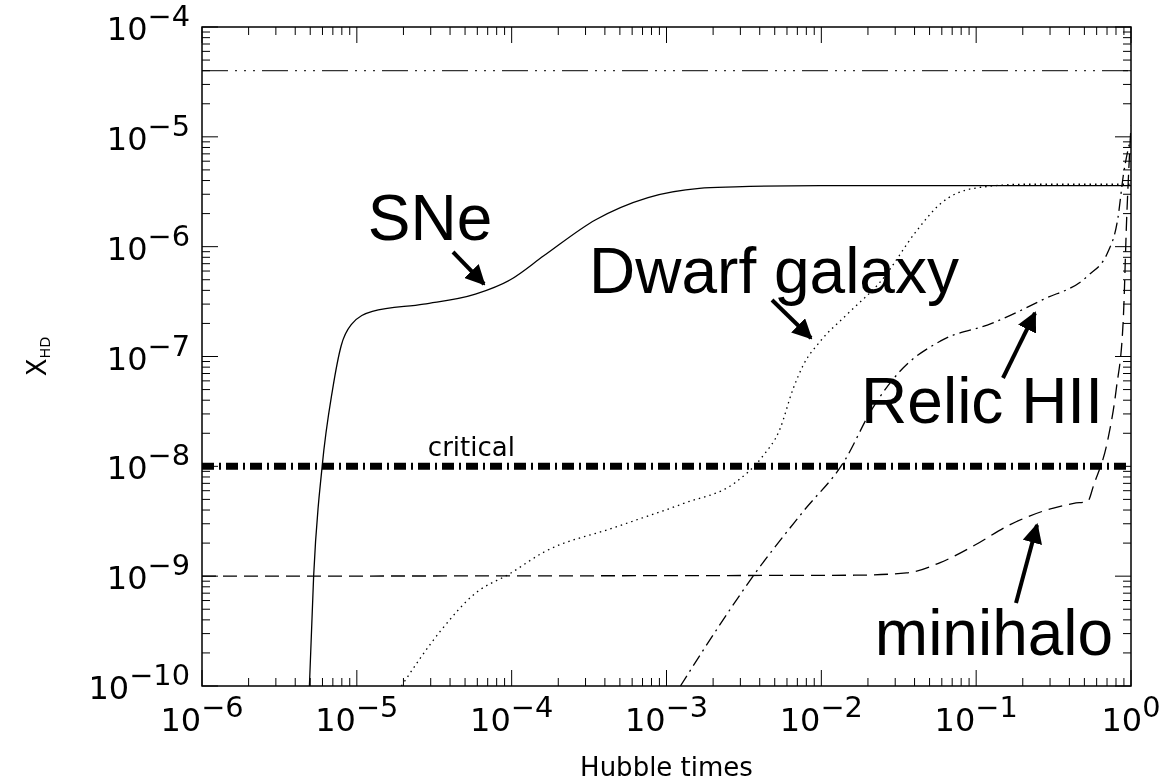 This screenshot has height=784, width=1164. I want to click on x-tick-label: 10$^{−3}$, so click(666, 714).